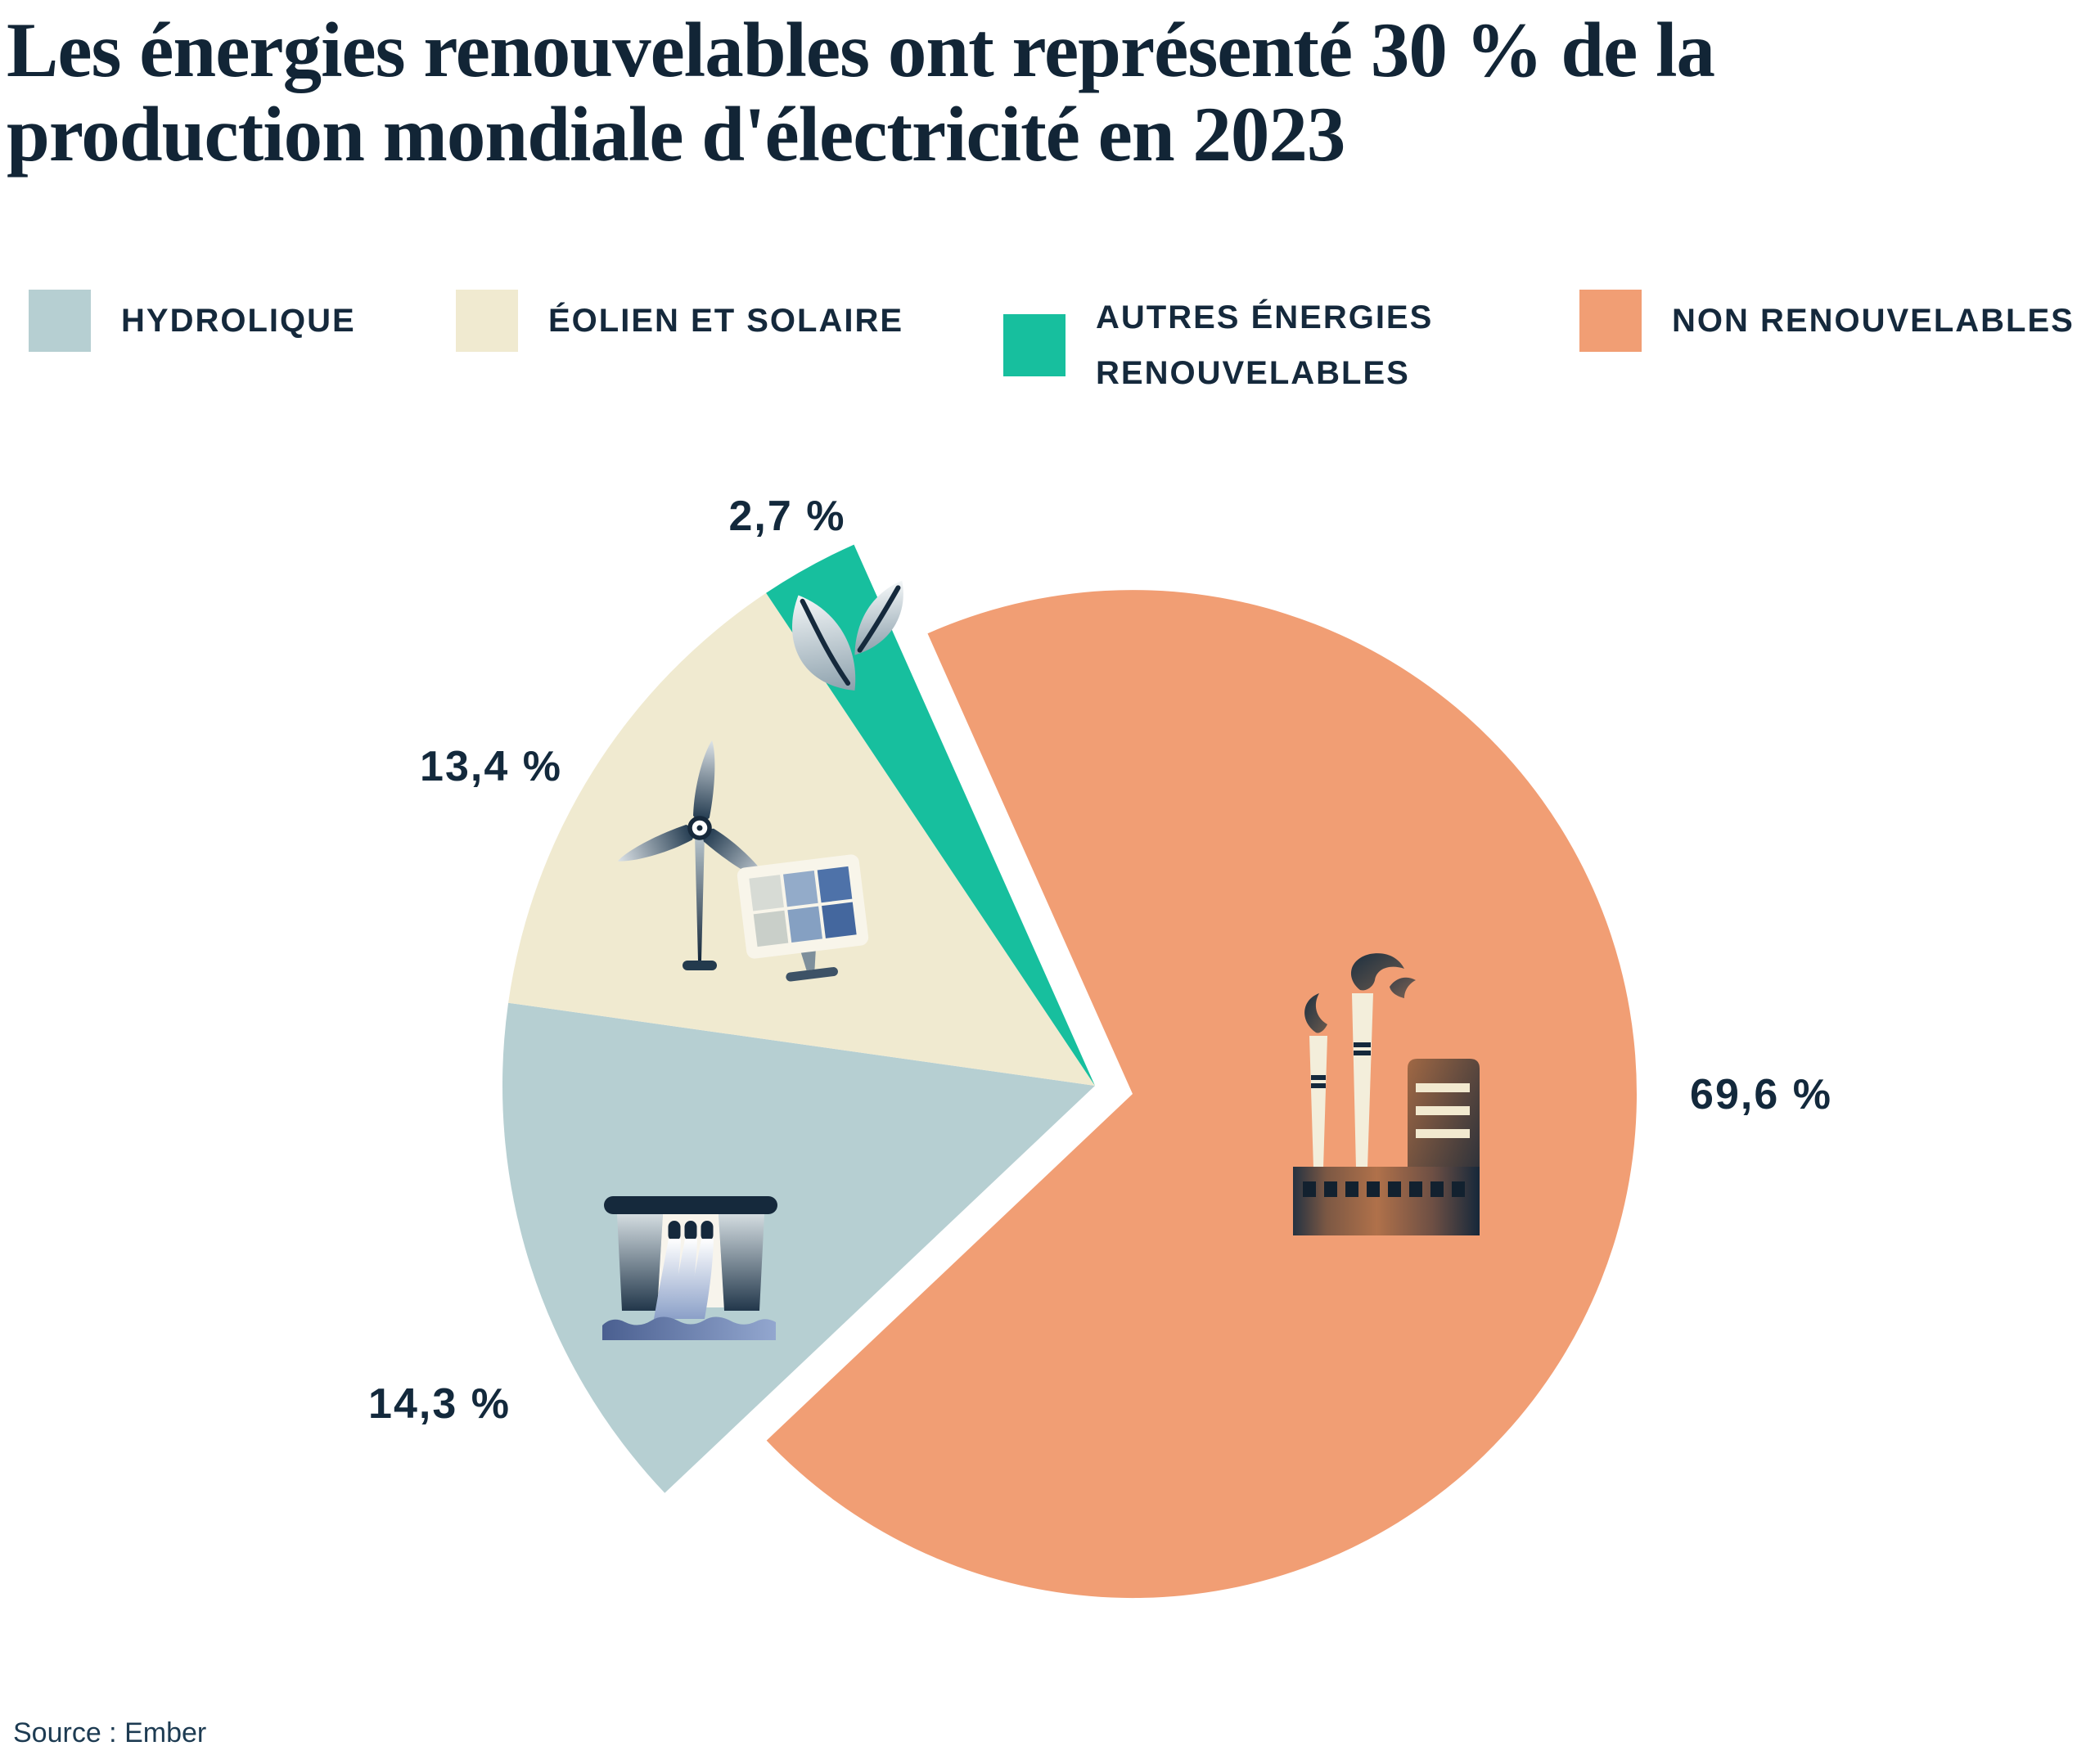  I want to click on legend-label-eolien-solaire: ÉOLIEN ET SOLAIRE, so click(726, 321).